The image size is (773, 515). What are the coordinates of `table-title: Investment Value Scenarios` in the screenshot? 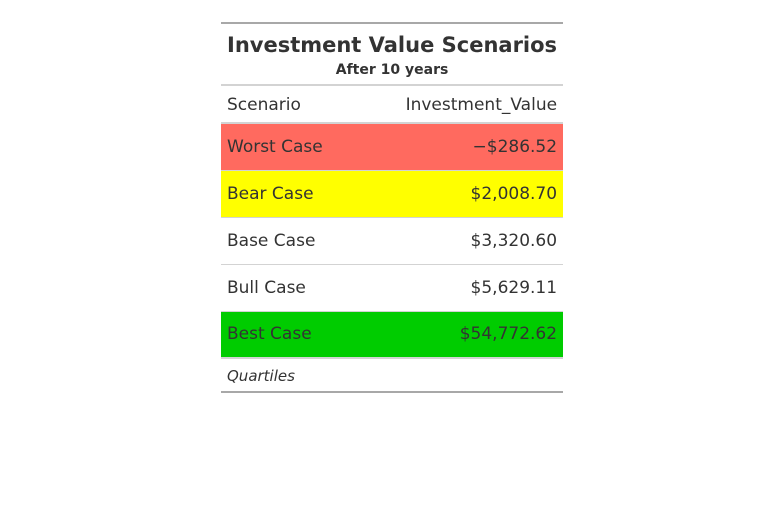 It's located at (392, 45).